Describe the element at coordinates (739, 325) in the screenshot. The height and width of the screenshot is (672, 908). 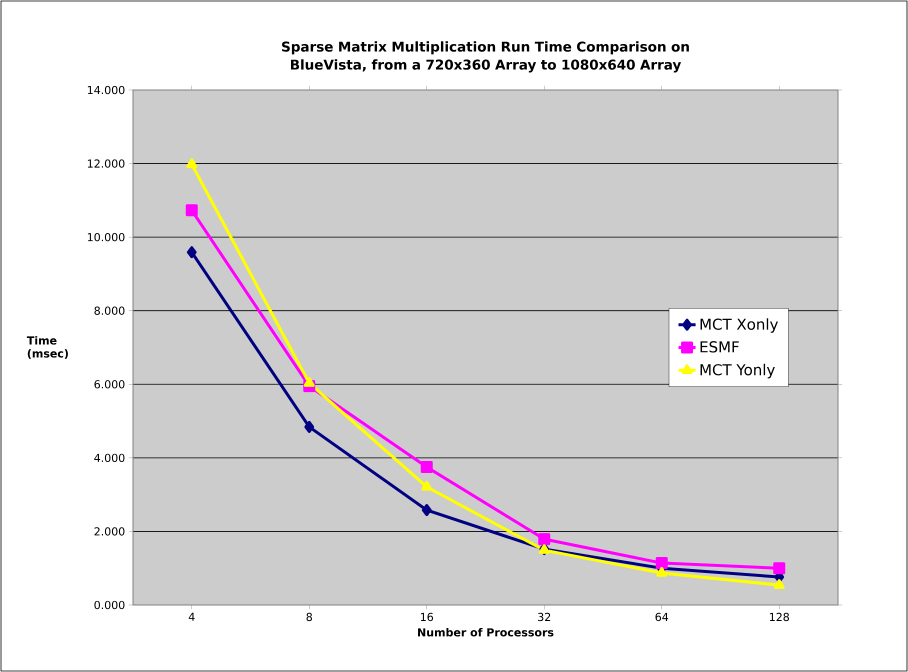
I see `legend-label: MCT Xonly` at that location.